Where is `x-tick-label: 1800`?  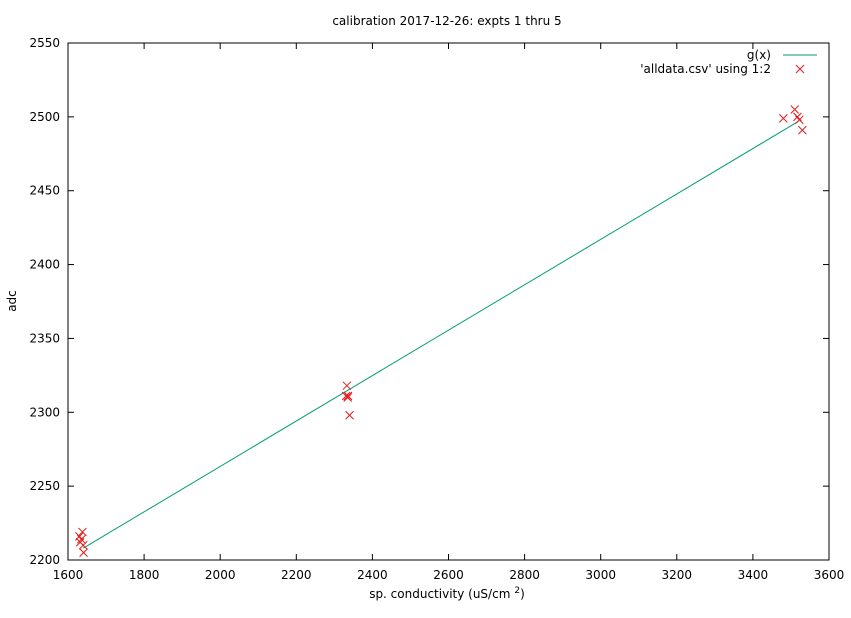 x-tick-label: 1800 is located at coordinates (144, 575).